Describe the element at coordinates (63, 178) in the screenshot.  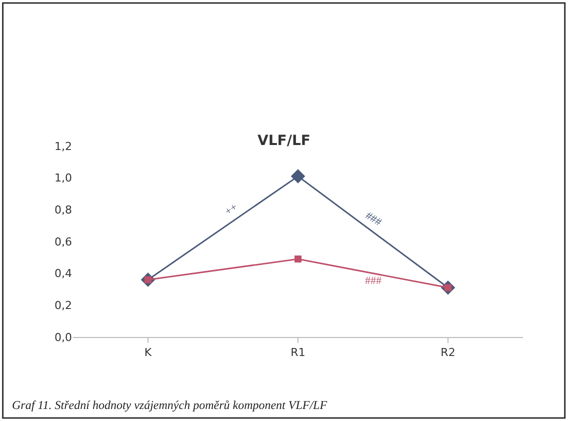
I see `y-tick-label: 1,0` at that location.